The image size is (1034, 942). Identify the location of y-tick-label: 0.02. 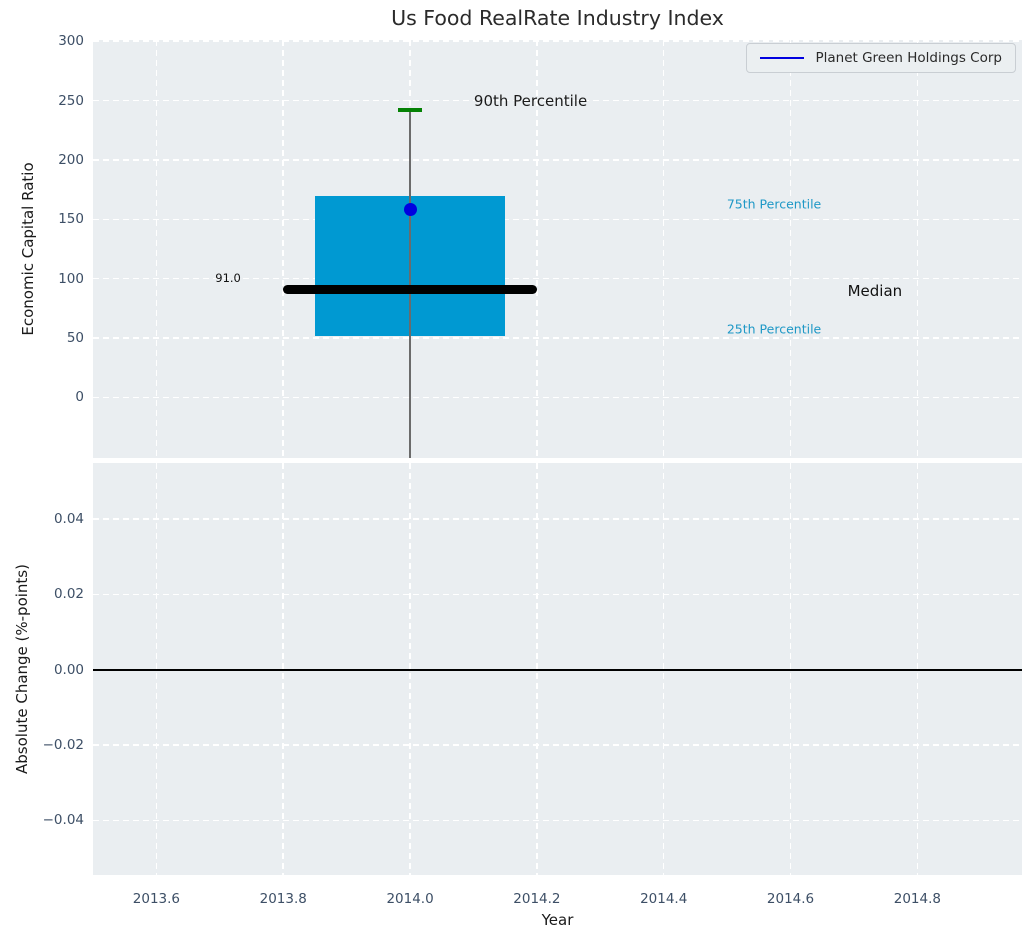
(68, 594).